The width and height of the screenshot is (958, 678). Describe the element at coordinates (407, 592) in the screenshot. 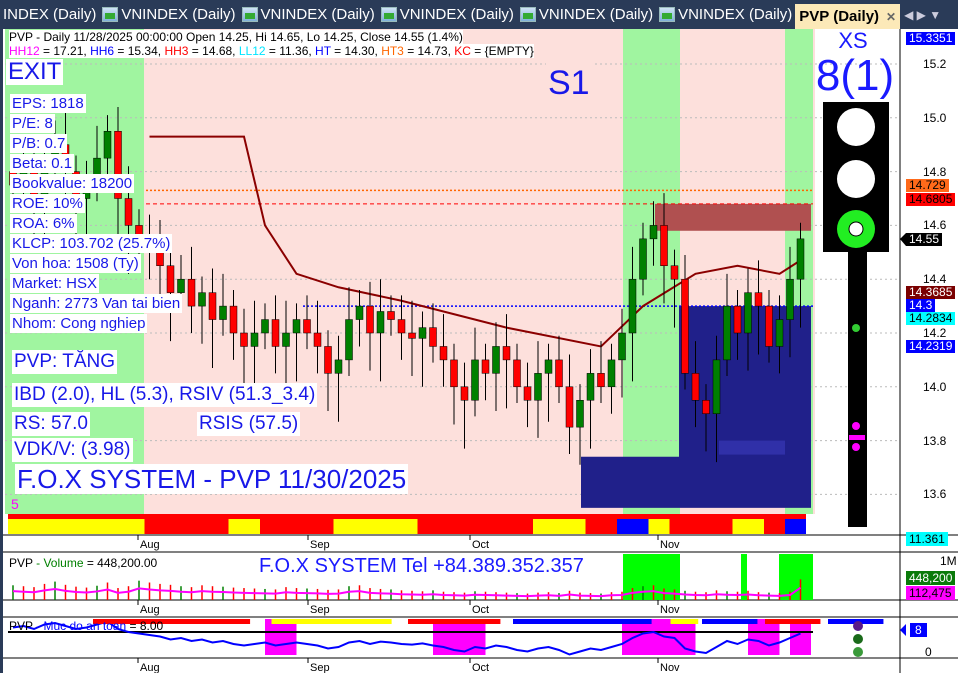

I see `volume-average-line` at that location.